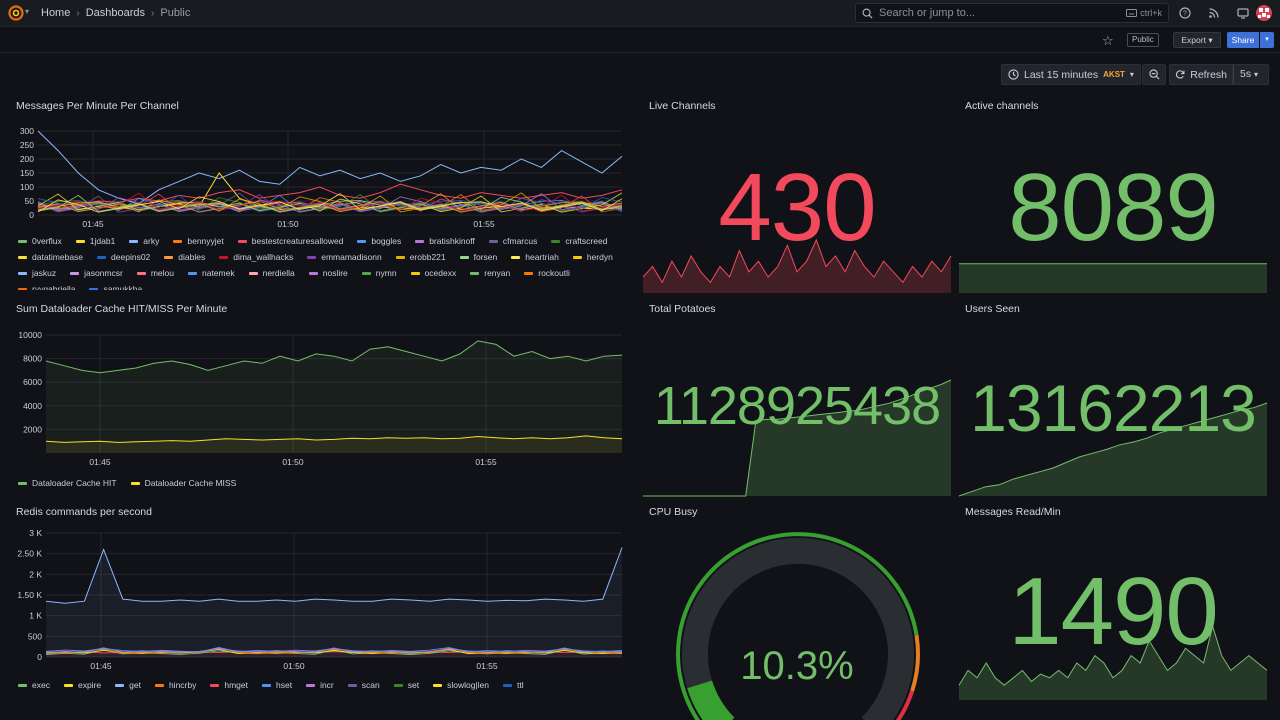 This screenshot has width=1280, height=720. What do you see at coordinates (218, 273) in the screenshot?
I see `legend-label: natemek` at bounding box center [218, 273].